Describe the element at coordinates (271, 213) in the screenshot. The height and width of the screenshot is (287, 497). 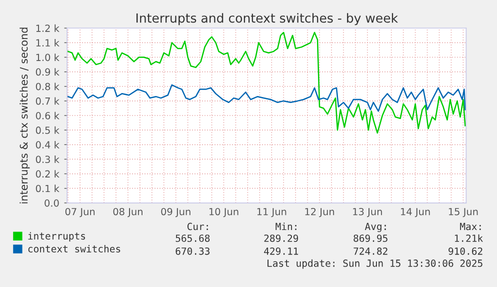
I see `x-tick-label: 11 Jun` at that location.